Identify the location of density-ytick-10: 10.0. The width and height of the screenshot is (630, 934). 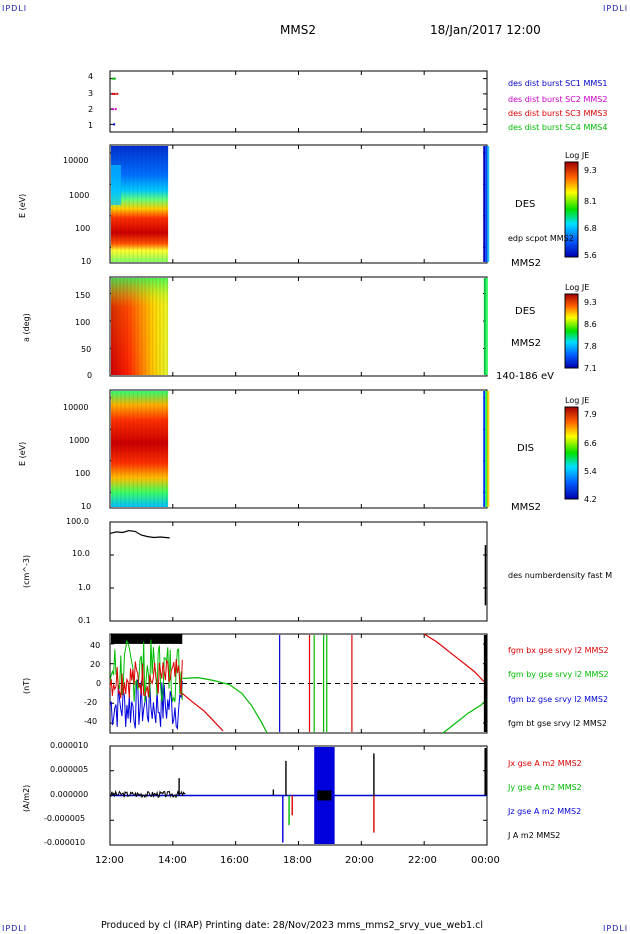
(81, 553).